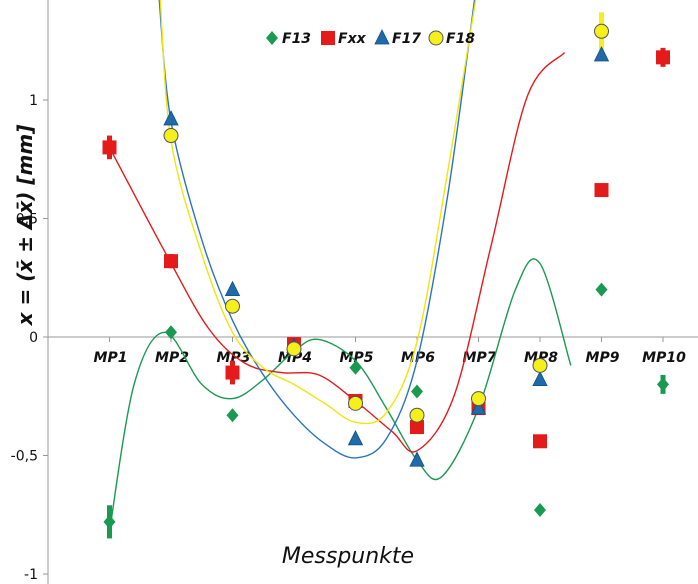  Describe the element at coordinates (352, 39) in the screenshot. I see `legend-label: Fxx` at that location.